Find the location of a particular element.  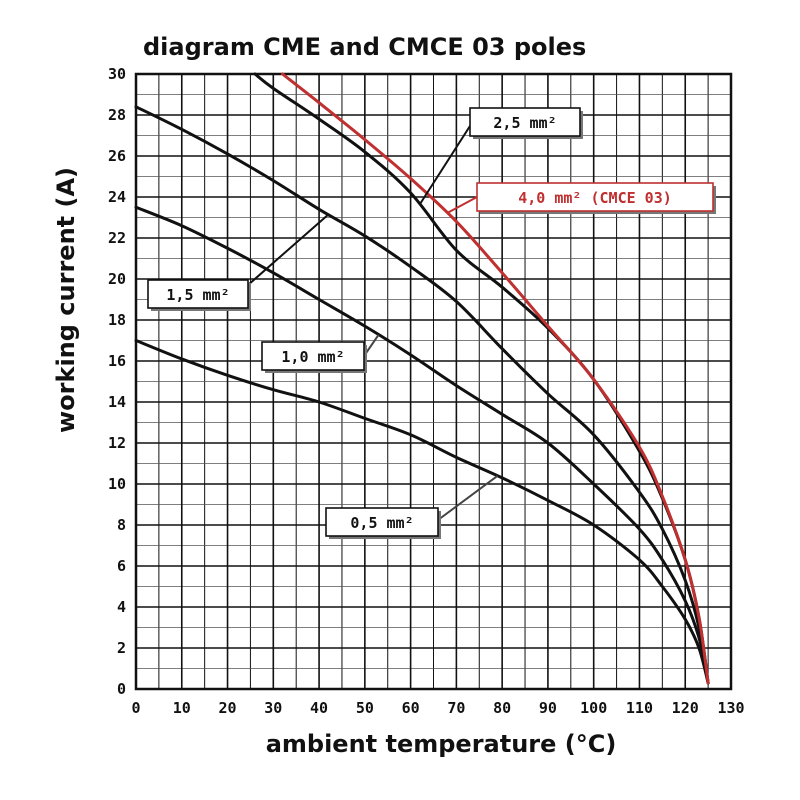

x-tick-label: 130 is located at coordinates (730, 708).